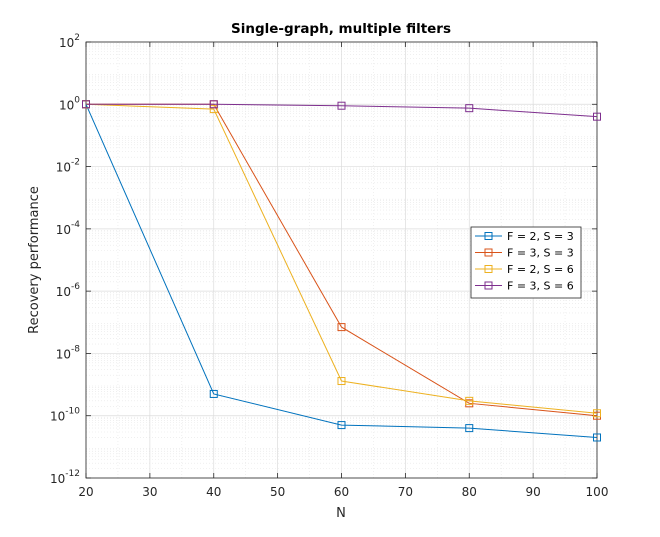 The width and height of the screenshot is (660, 537). Describe the element at coordinates (65, 415) in the screenshot. I see `y-tick-label: 10⁻¹⁰` at that location.